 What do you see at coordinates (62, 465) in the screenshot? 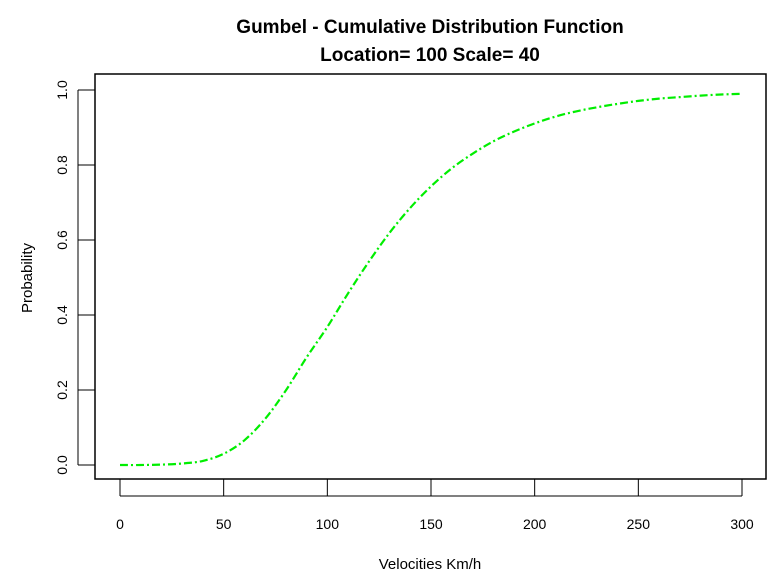
I see `y-tick-label: 0.0` at bounding box center [62, 465].